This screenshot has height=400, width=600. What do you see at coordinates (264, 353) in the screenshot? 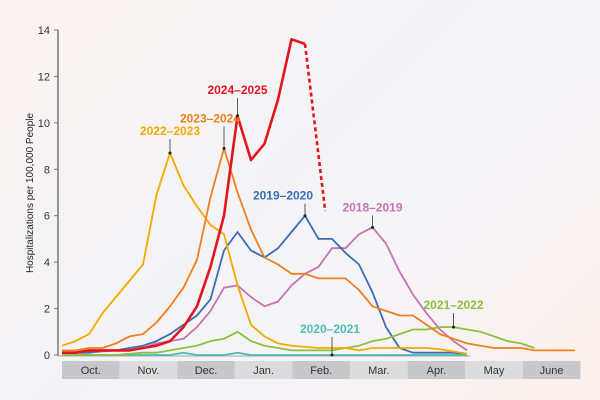
I see `series-line-2020–2021` at bounding box center [264, 353].